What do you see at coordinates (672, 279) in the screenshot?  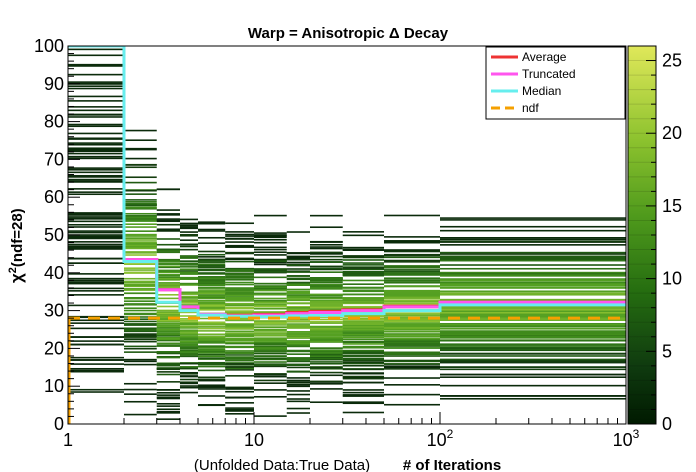 I see `z-tick-label: 10` at bounding box center [672, 279].